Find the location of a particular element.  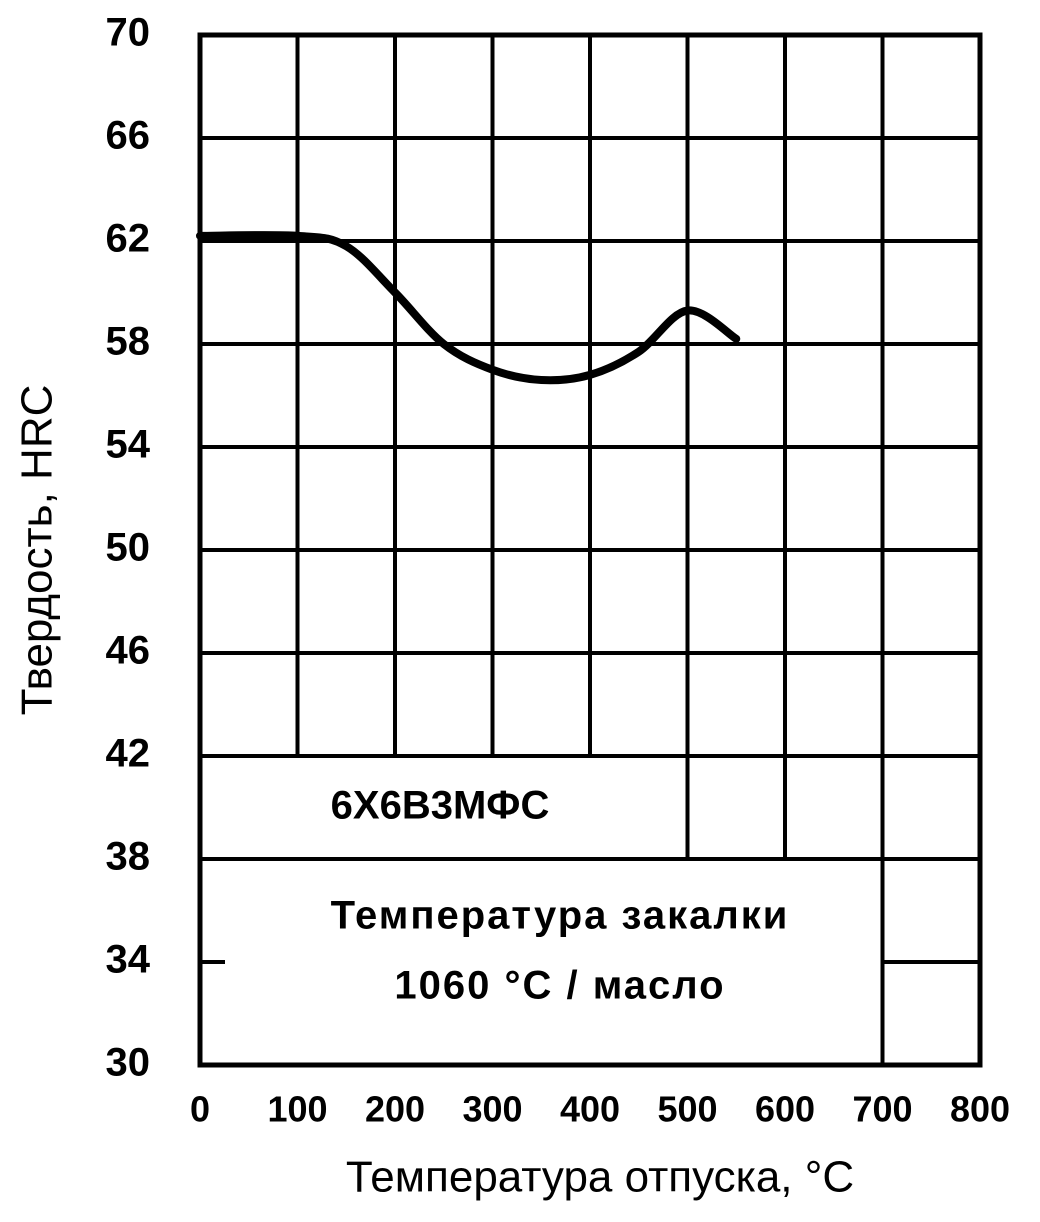

y-tick-label: 70 is located at coordinates (128, 33).